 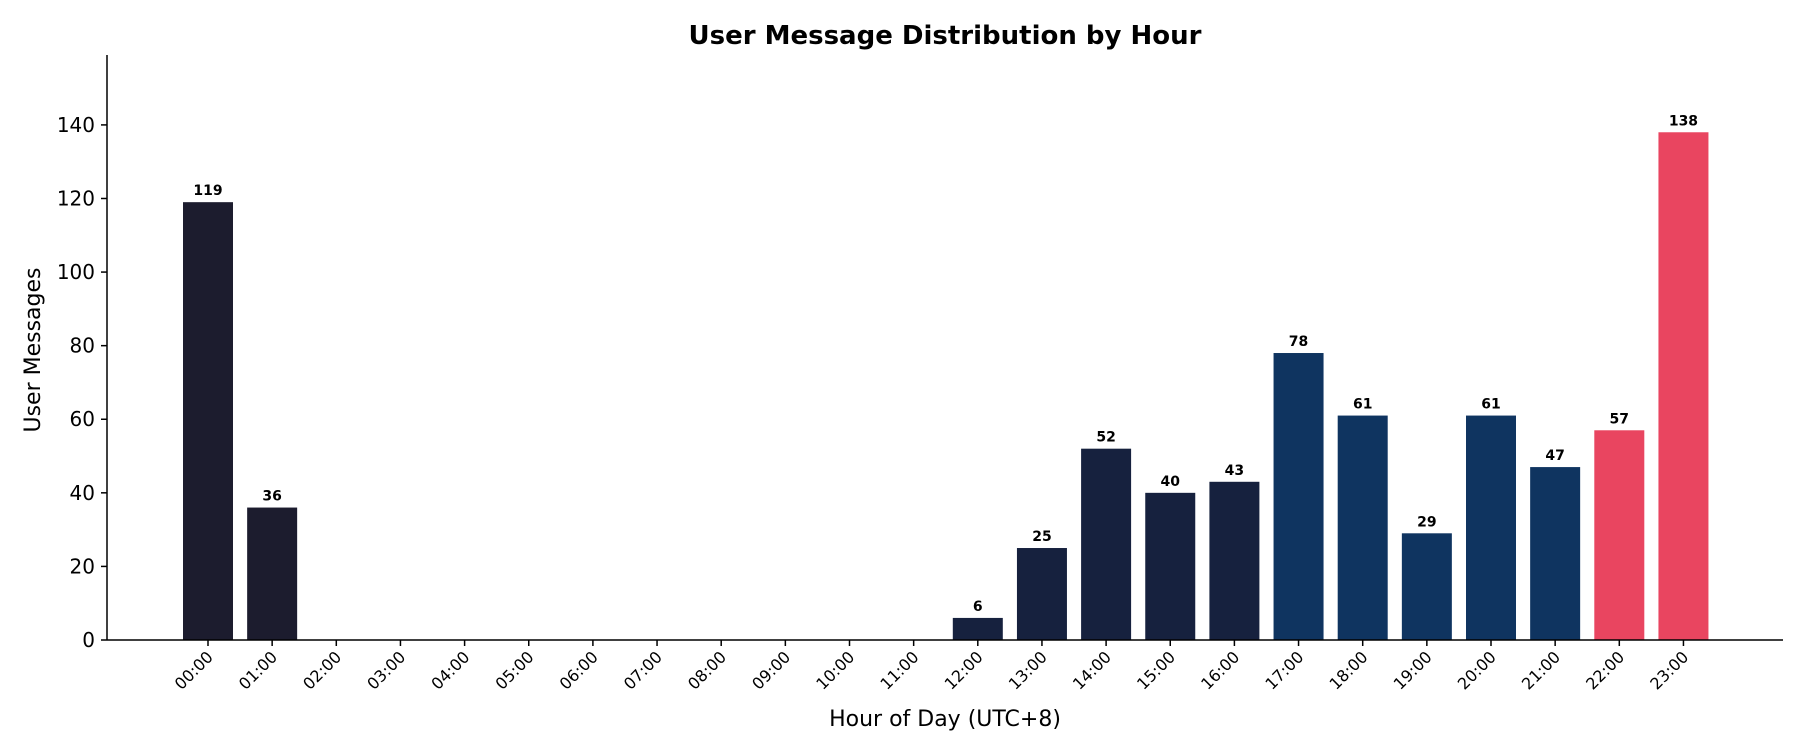 I want to click on y-tick-label-0: 0, so click(x=88, y=640).